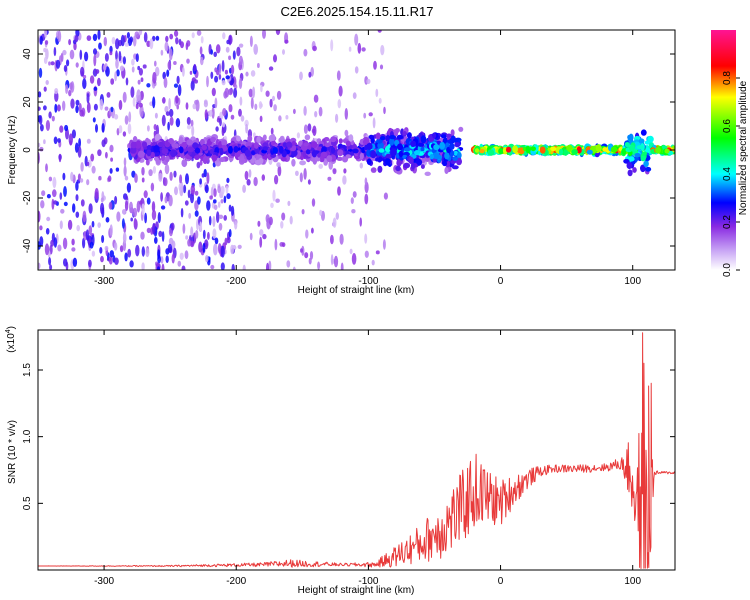 The width and height of the screenshot is (750, 600). Describe the element at coordinates (632, 581) in the screenshot. I see `x-tick-label: 100` at that location.